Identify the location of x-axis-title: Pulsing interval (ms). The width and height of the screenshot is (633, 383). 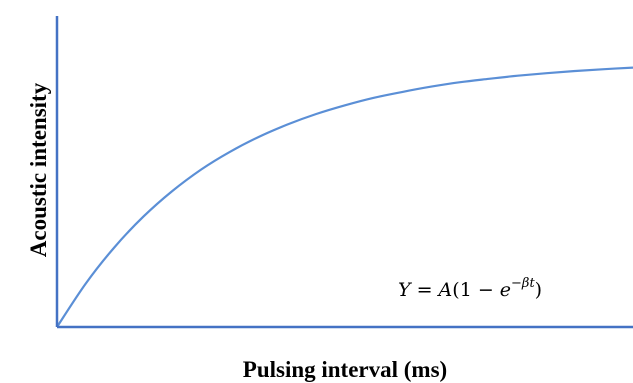
(345, 369).